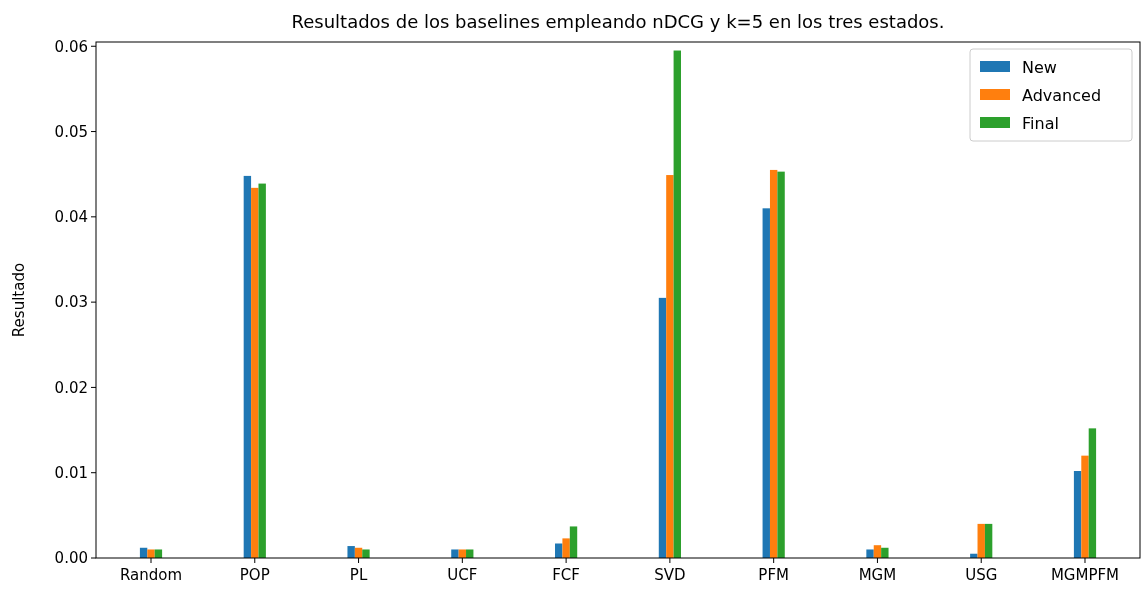  What do you see at coordinates (1039, 67) in the screenshot?
I see `legend-label: New` at bounding box center [1039, 67].